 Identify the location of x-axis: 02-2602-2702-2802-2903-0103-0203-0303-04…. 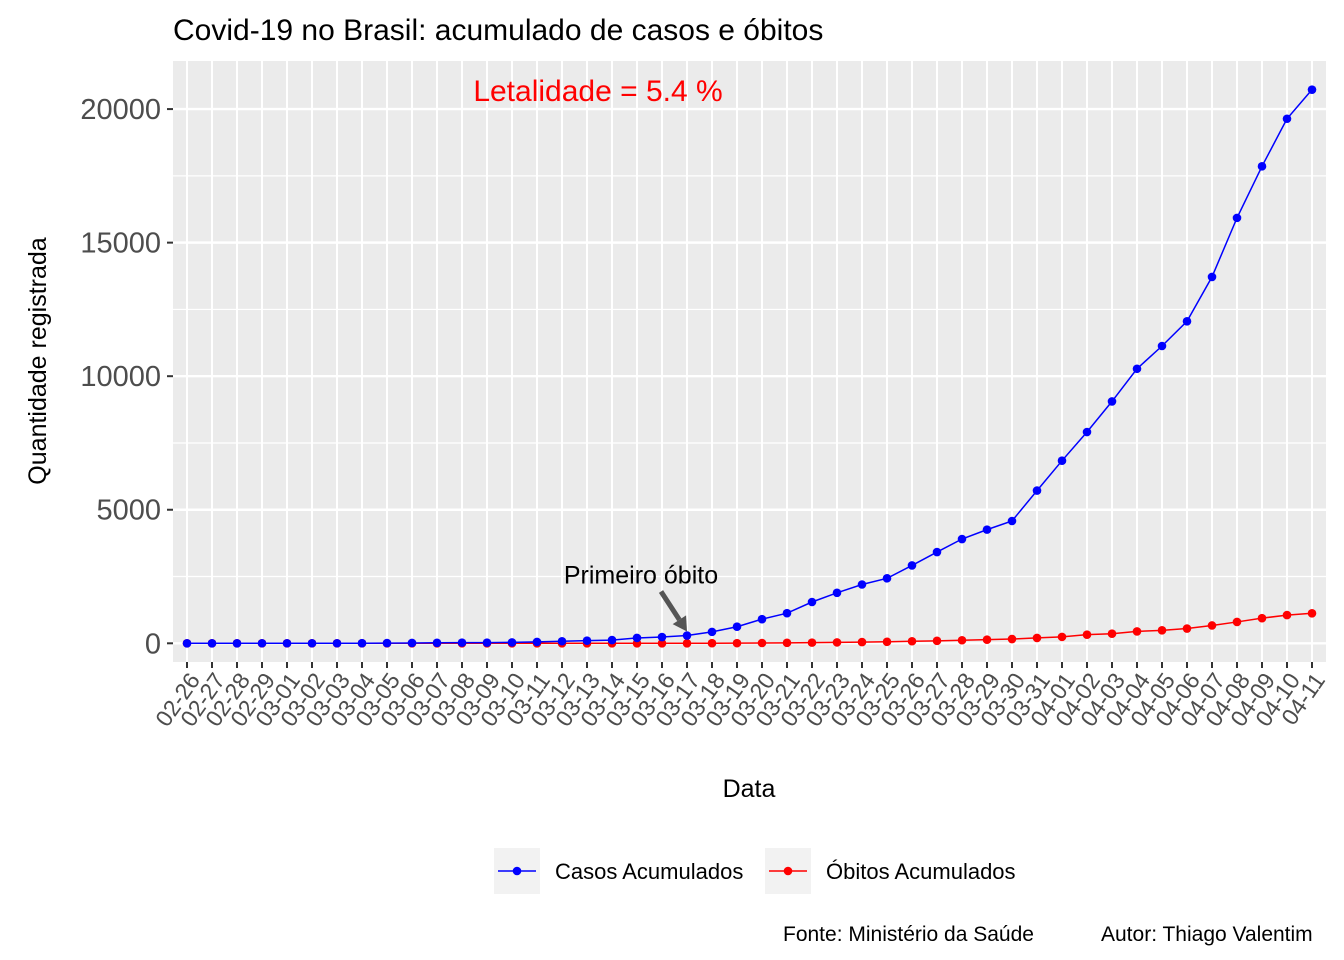
(740, 696).